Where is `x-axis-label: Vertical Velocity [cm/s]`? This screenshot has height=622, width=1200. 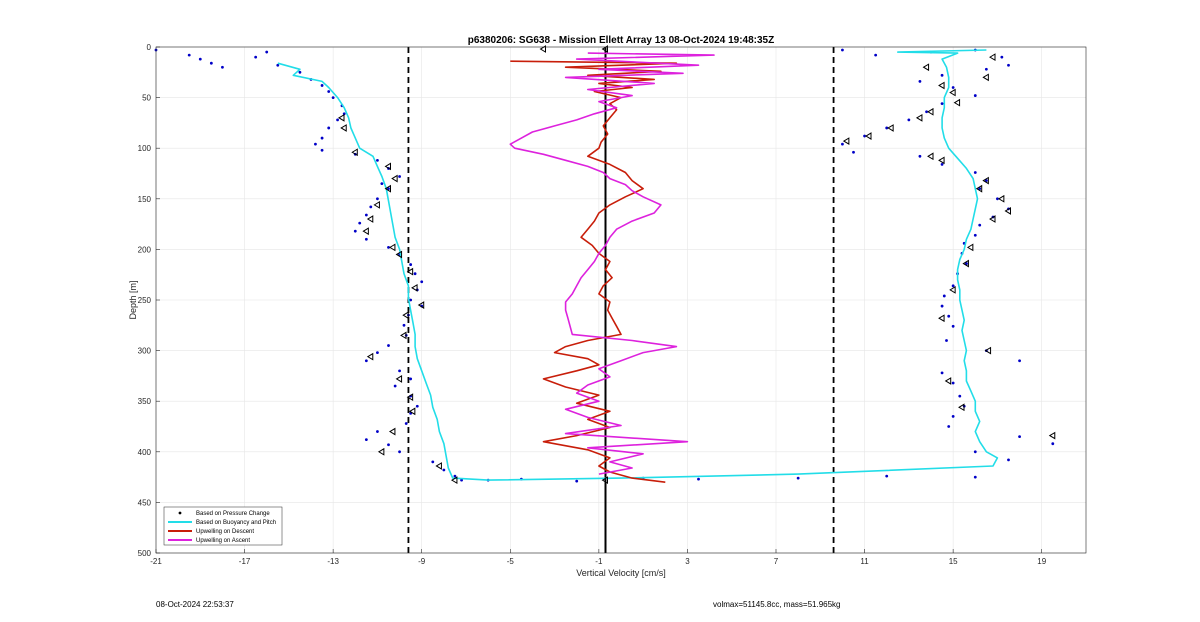 x-axis-label: Vertical Velocity [cm/s] is located at coordinates (621, 573).